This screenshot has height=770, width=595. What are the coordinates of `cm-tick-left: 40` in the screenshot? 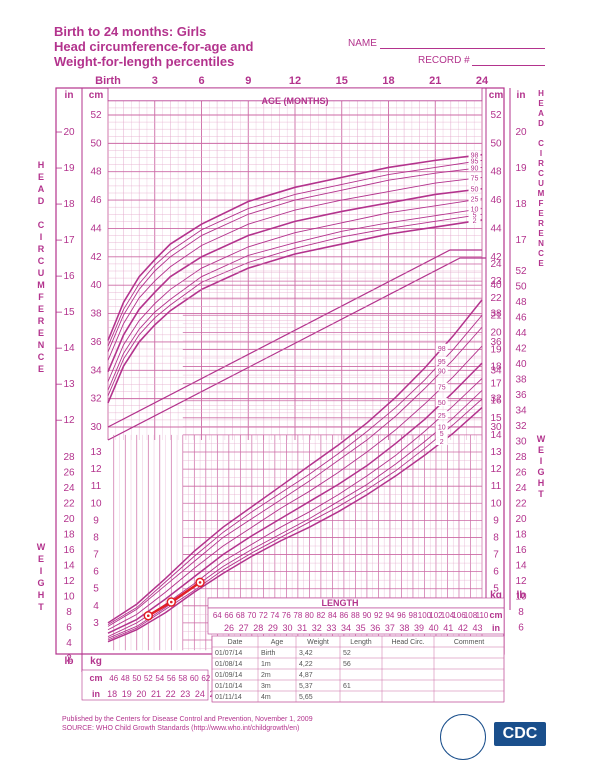 It's located at (96, 285).